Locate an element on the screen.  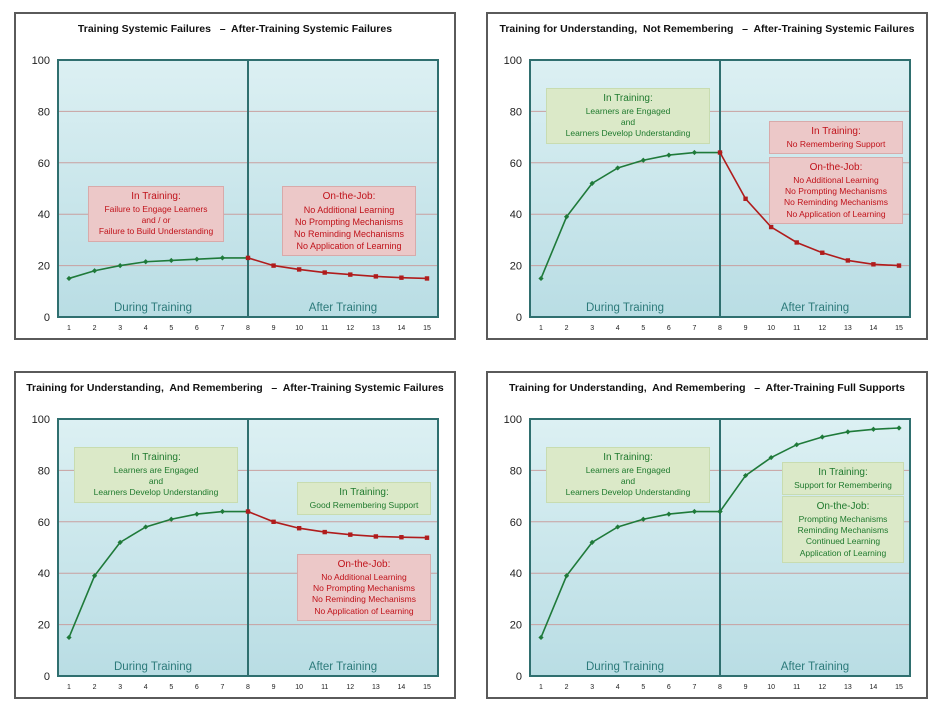
y-tick-label: 80 is located at coordinates (44, 471).